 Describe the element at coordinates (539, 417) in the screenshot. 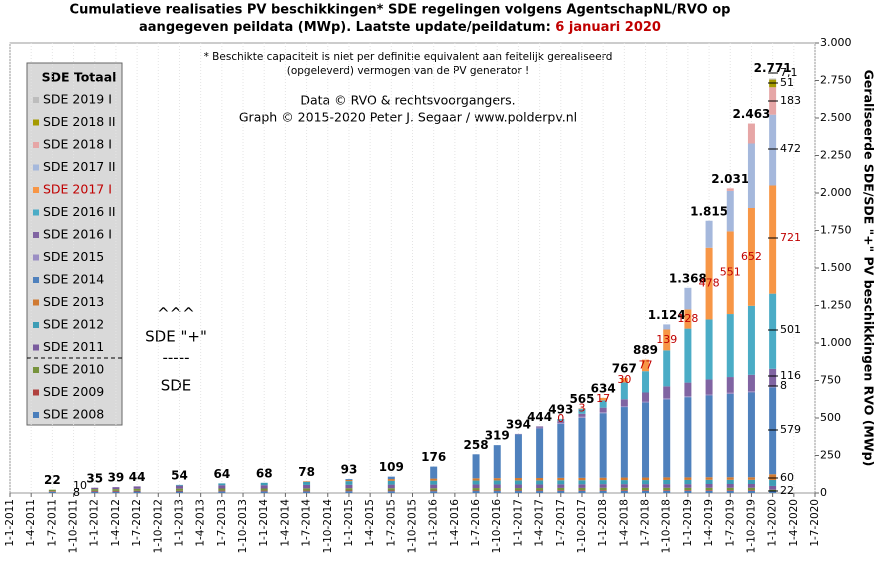

I see `total-label: 444` at that location.